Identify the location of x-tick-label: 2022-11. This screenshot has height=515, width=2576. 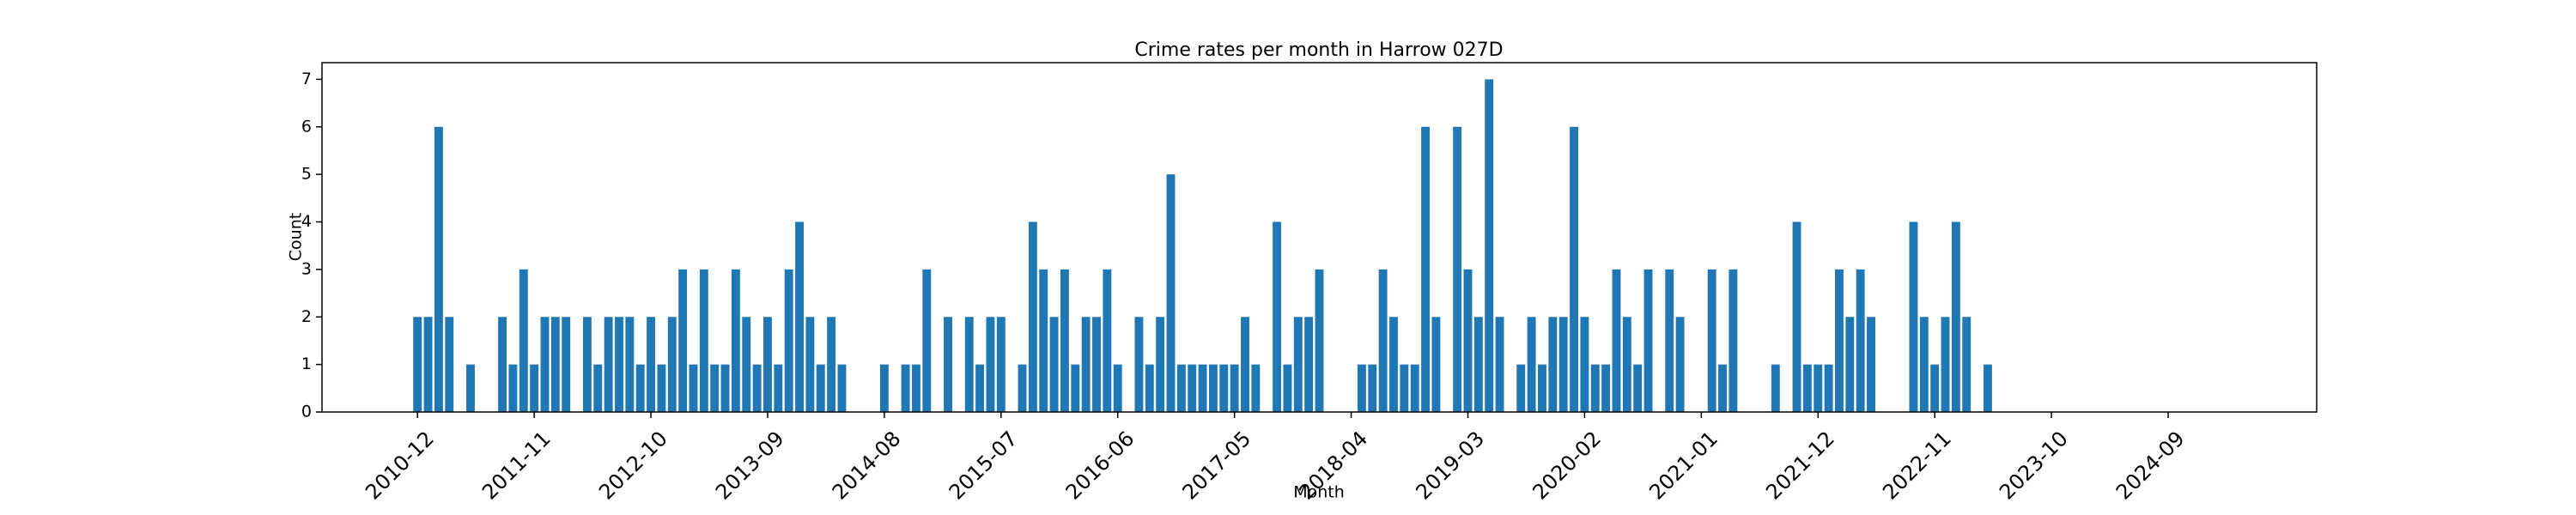
(1917, 466).